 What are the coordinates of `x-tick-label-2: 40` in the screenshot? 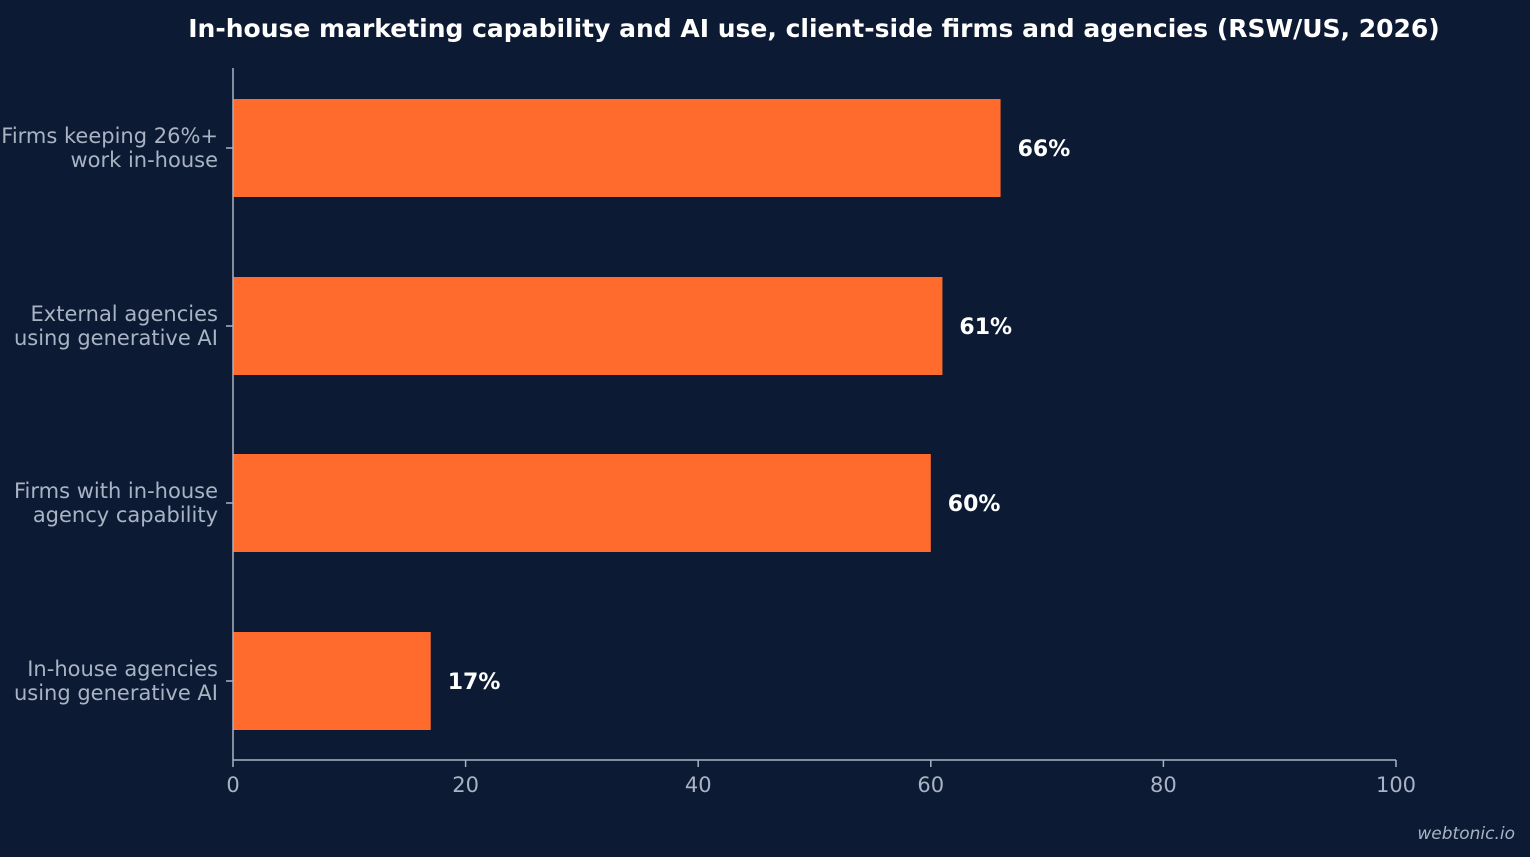 It's located at (698, 785).